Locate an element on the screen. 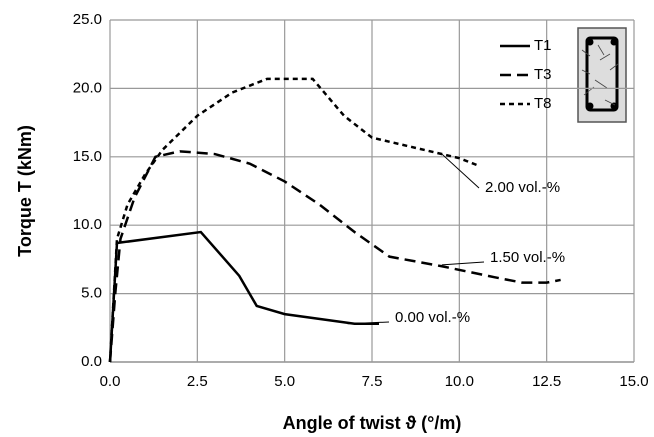 The width and height of the screenshot is (654, 437). x-tick-label: 15.0 is located at coordinates (633, 381).